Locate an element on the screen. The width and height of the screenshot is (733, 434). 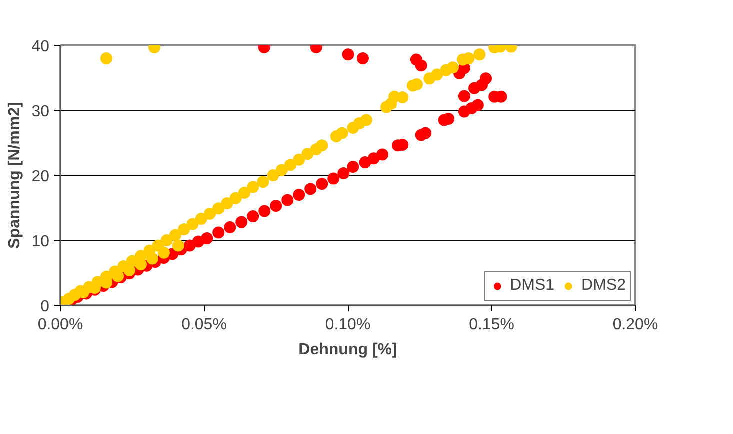
legend-label: DMS1 is located at coordinates (532, 286).